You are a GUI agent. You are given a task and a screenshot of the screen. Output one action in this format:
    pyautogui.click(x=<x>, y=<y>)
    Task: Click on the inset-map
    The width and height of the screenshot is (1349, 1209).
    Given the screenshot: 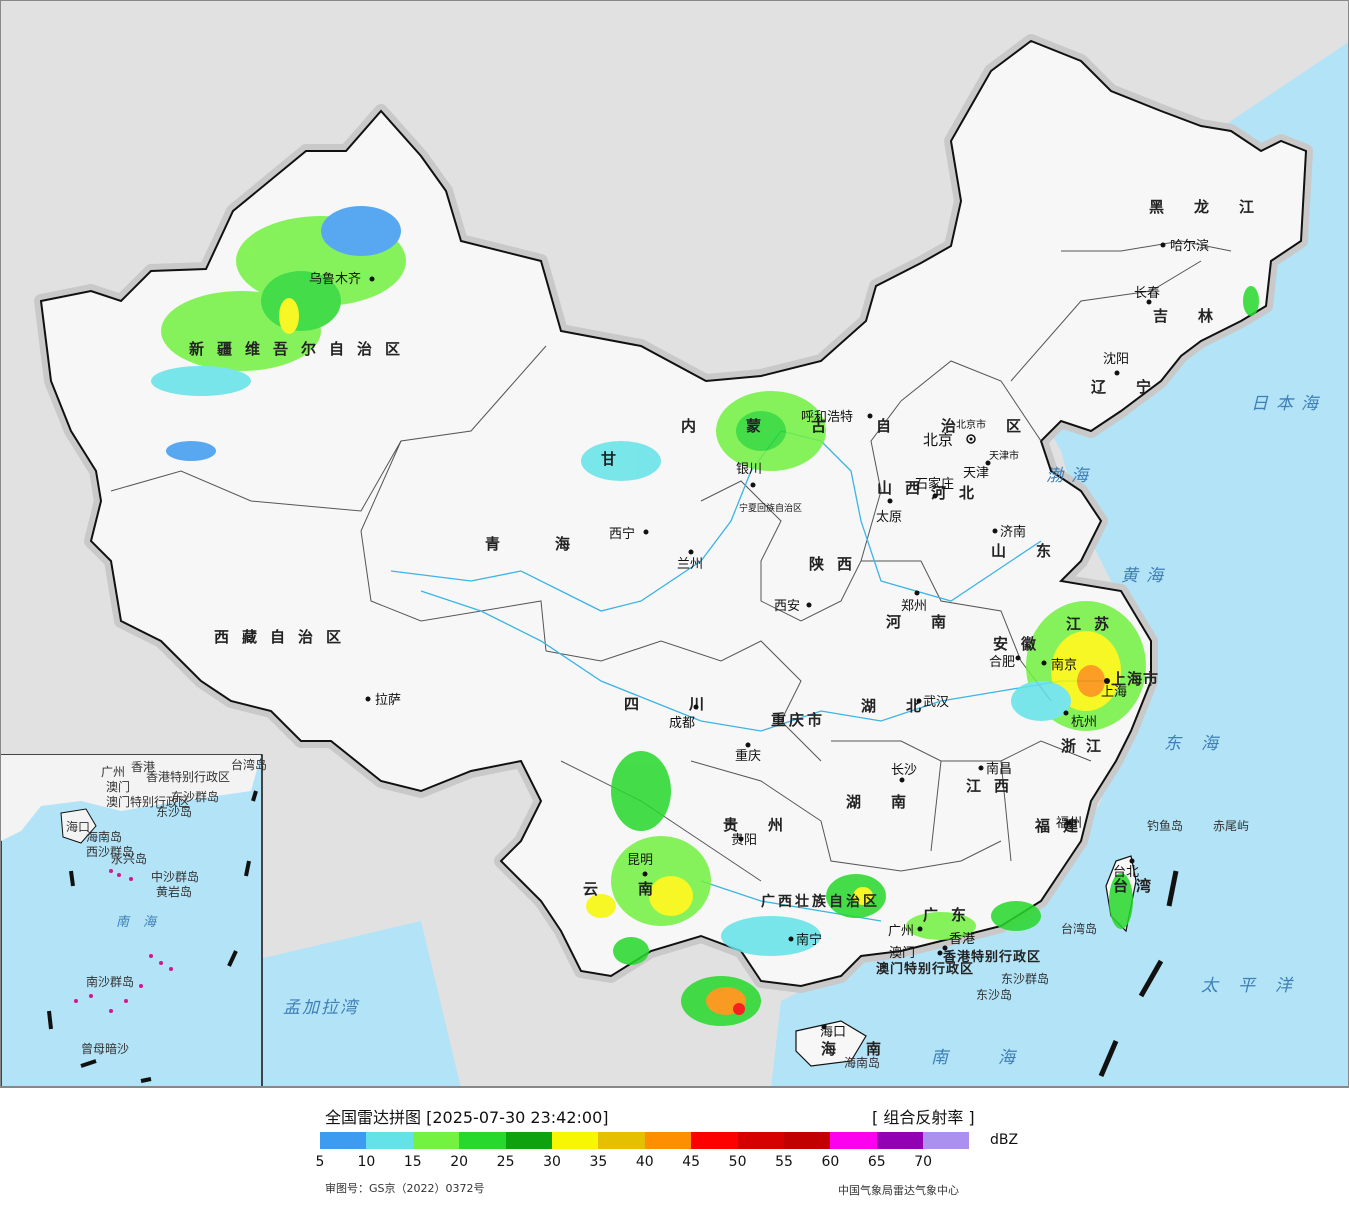 What is the action you would take?
    pyautogui.click(x=132, y=920)
    